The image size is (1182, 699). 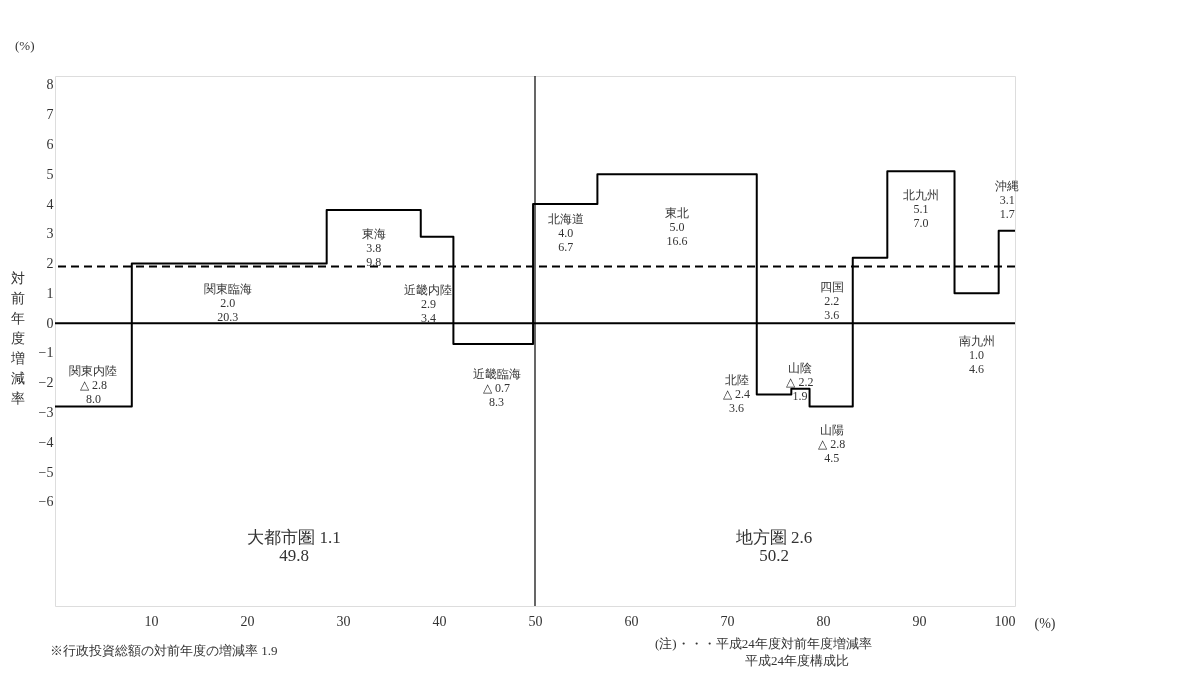 What do you see at coordinates (823, 621) in the screenshot?
I see `x-tick-label: 80` at bounding box center [823, 621].